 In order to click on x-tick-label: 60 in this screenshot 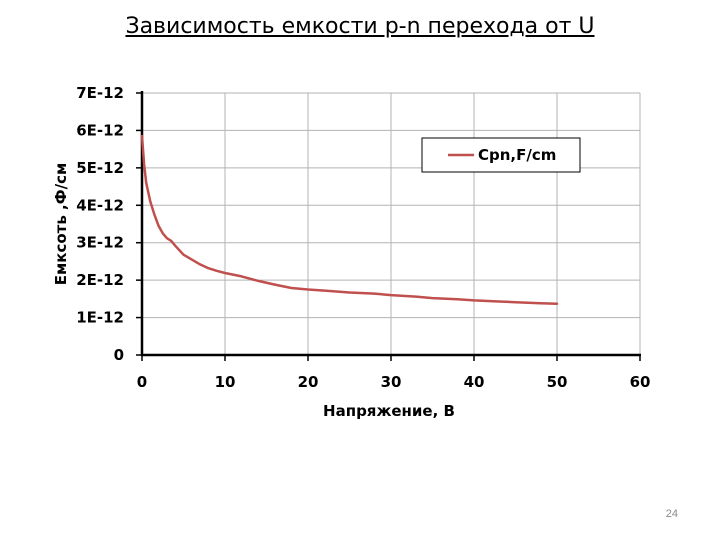, I will do `click(640, 382)`.